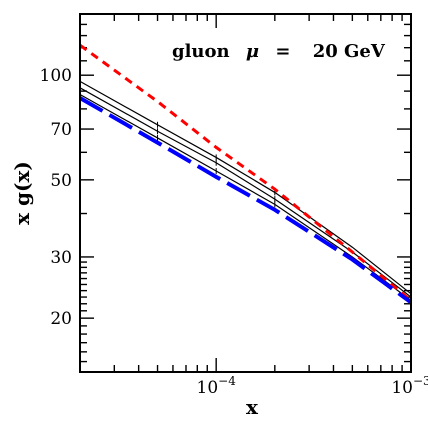 Image resolution: width=428 pixels, height=424 pixels. I want to click on y-tick-label: 70, so click(61, 130).